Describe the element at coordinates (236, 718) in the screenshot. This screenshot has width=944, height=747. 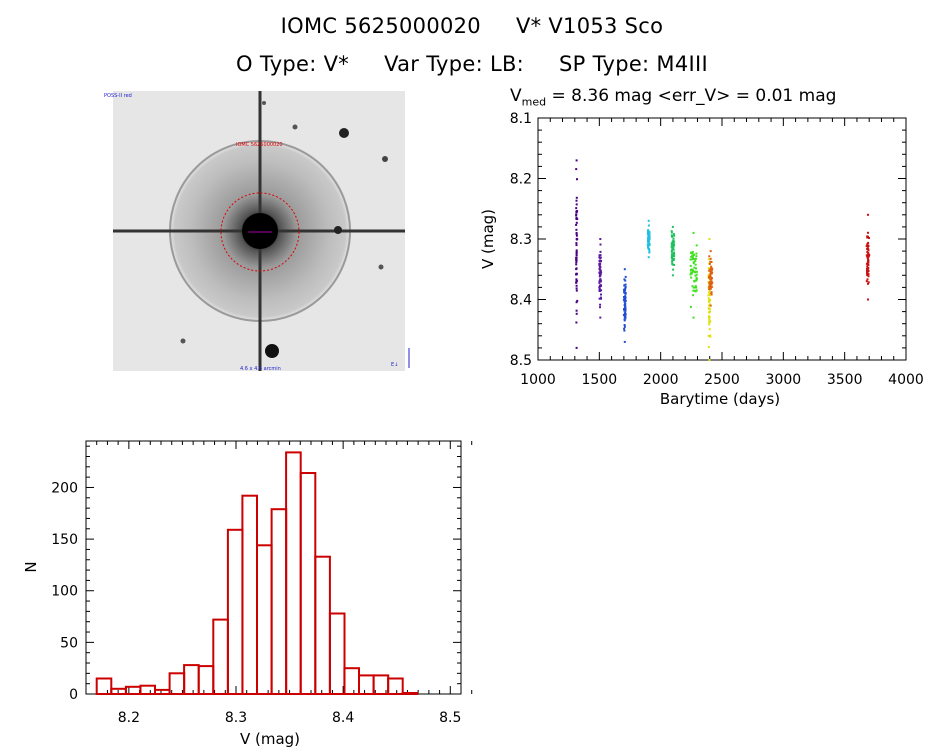
I see `x-tick-label: 8.3` at that location.